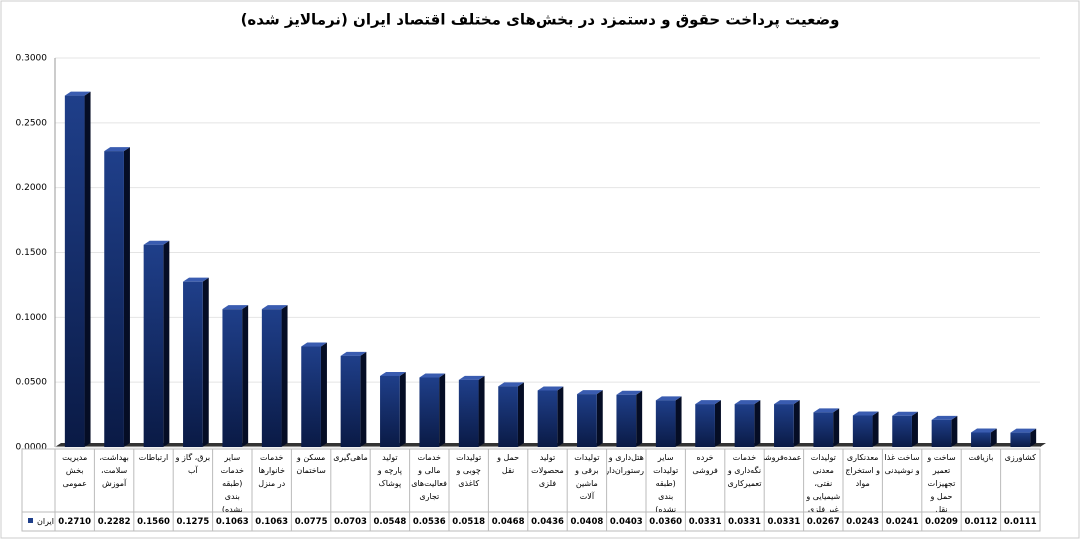 The width and height of the screenshot is (1080, 539). What do you see at coordinates (665, 522) in the screenshot?
I see `value-label: 0.0360` at bounding box center [665, 522].